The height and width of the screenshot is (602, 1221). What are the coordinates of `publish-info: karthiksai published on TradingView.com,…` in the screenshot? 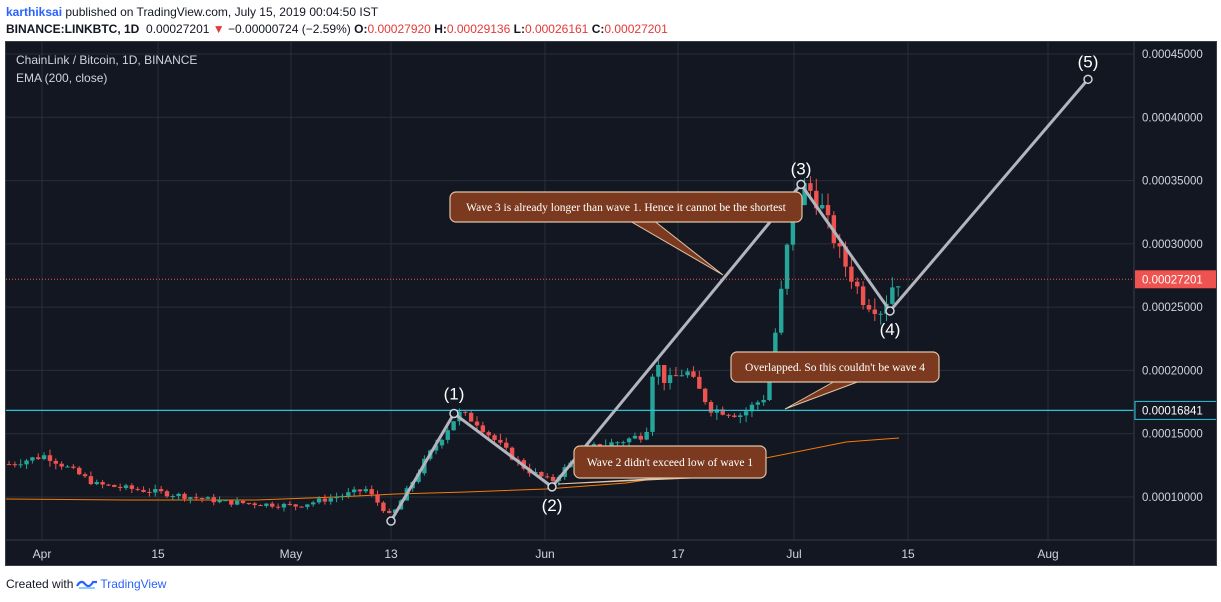 It's located at (192, 13).